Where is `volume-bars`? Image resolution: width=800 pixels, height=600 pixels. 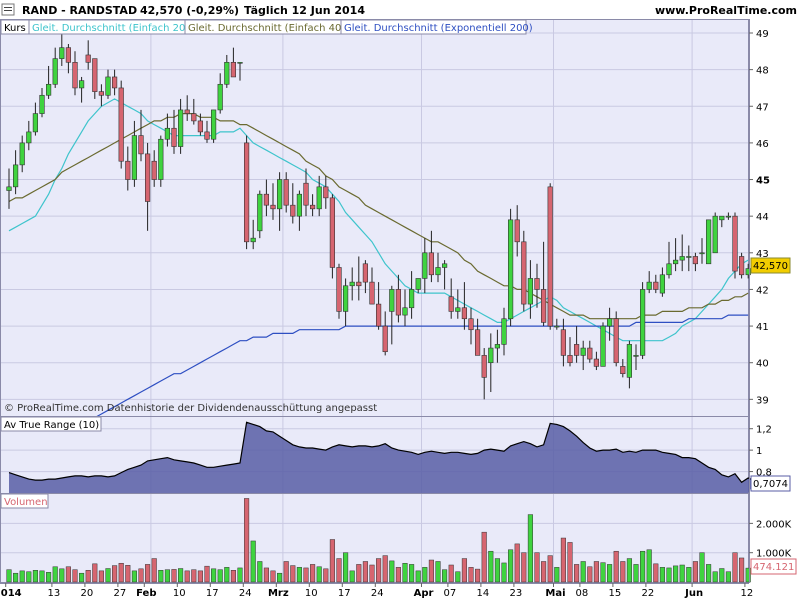
volume-bars is located at coordinates (378, 540).